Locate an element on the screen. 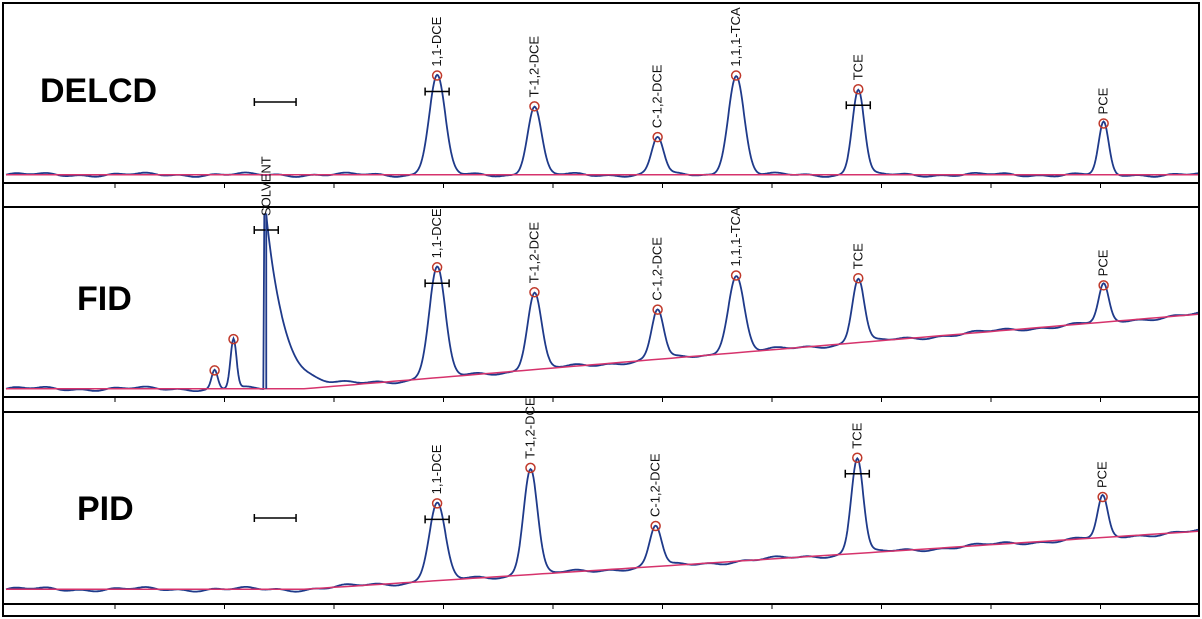 The width and height of the screenshot is (1202, 619). panel-label-pid: PID is located at coordinates (105, 509).